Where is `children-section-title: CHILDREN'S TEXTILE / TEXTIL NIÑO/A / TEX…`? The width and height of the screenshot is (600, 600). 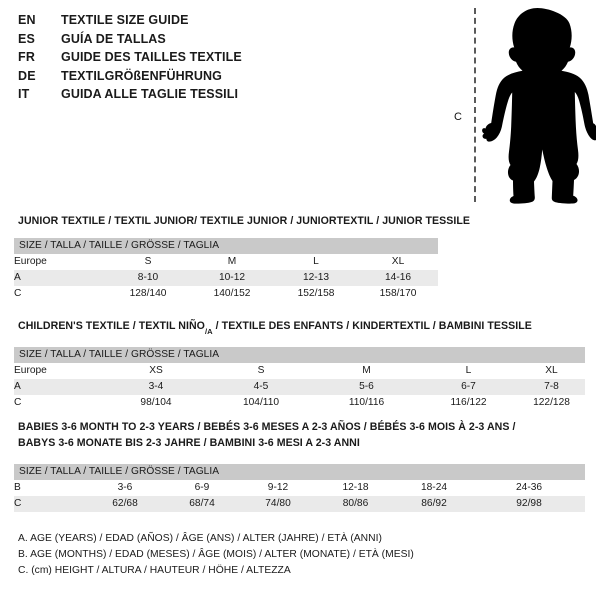 children-section-title: CHILDREN'S TEXTILE / TEXTIL NIÑO/A / TEX… is located at coordinates (275, 328).